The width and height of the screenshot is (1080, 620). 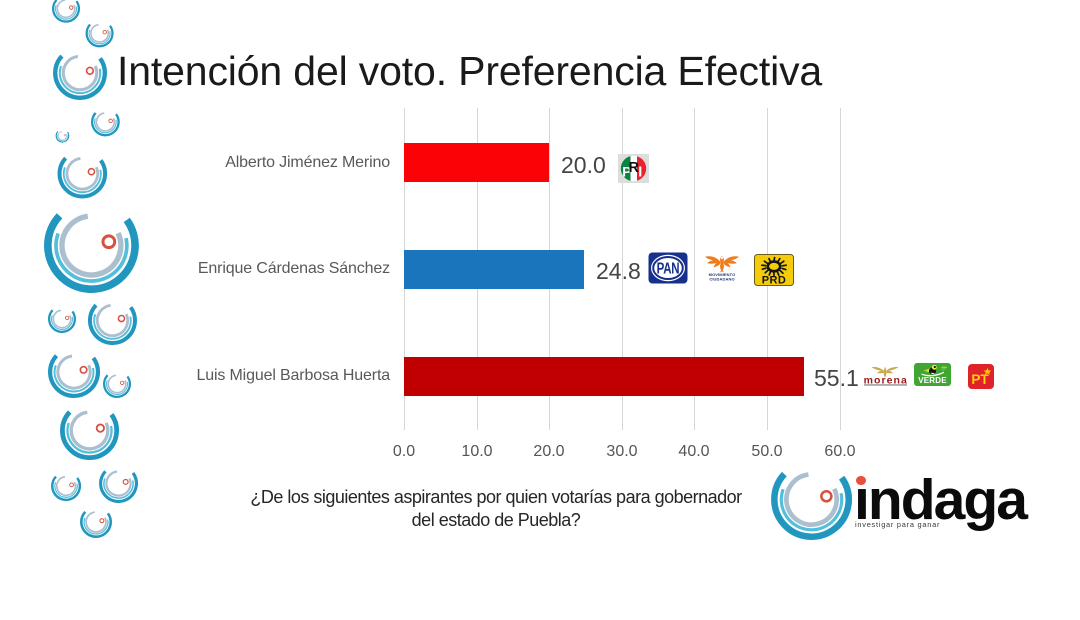 I want to click on svg-text: PAN, so click(x=668, y=268).